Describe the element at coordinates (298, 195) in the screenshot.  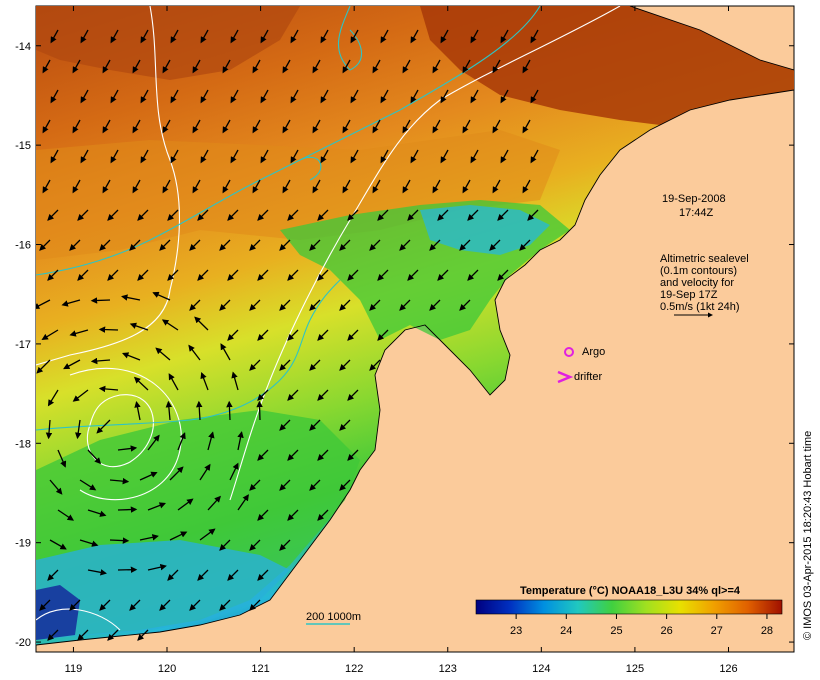
I see `orange-band` at that location.